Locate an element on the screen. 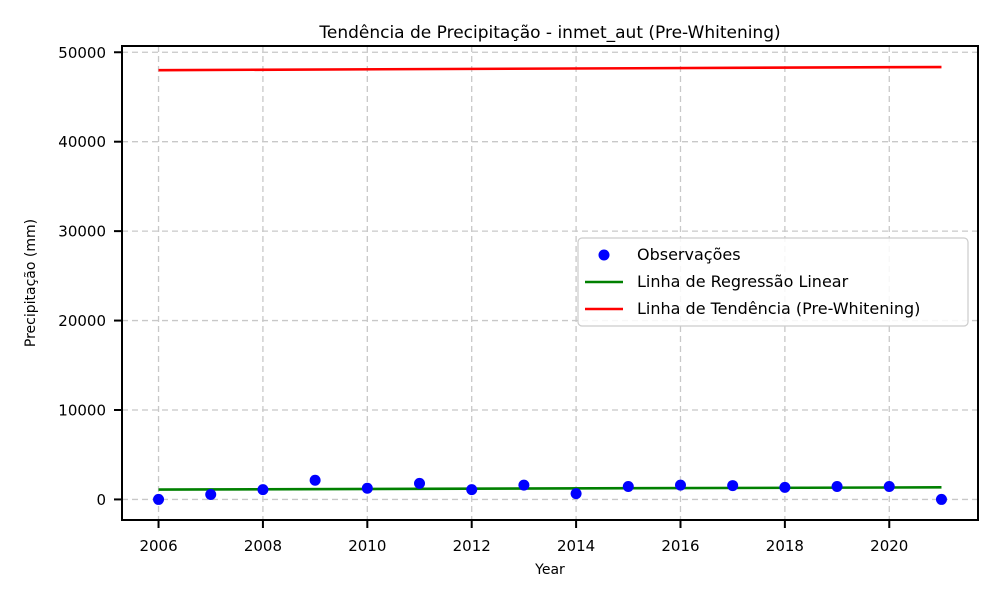 The image size is (1000, 600). y-tick-label: 10000 is located at coordinates (82, 410).